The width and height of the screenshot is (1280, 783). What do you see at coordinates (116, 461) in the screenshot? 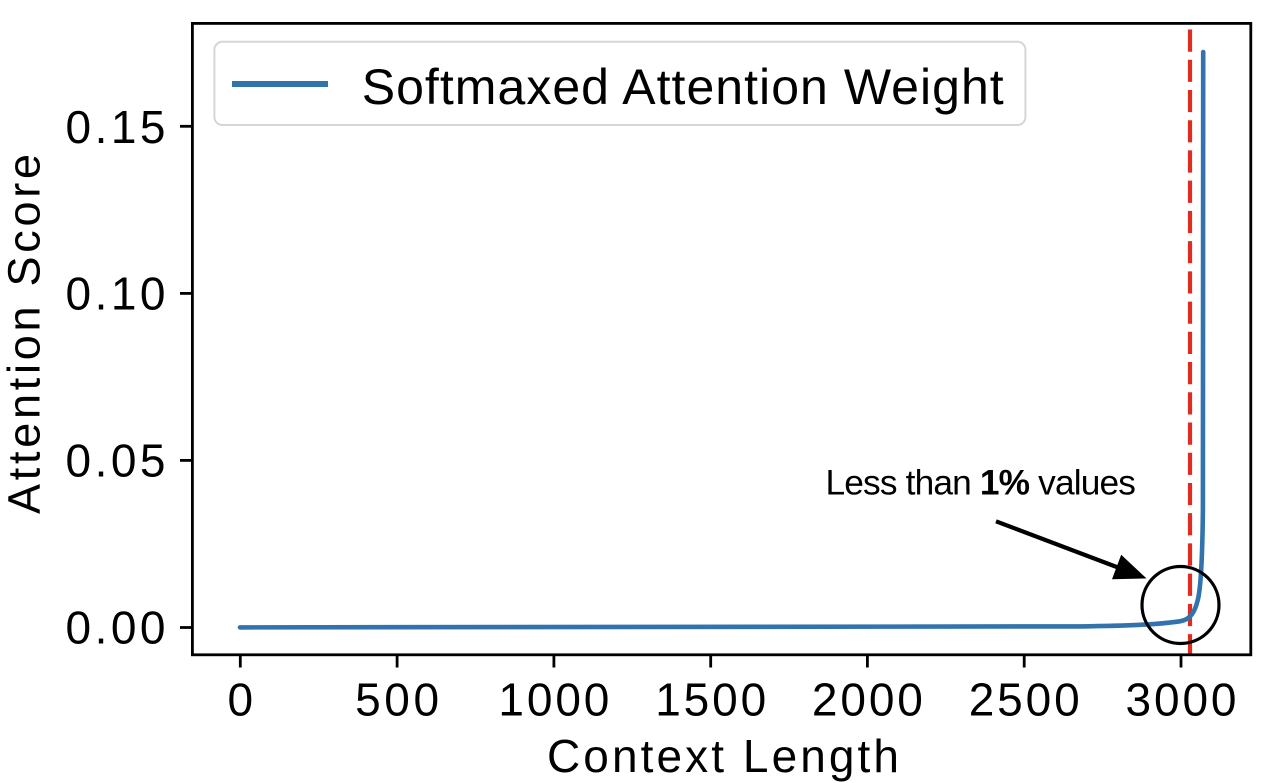
I see `svg-text: 0.05` at bounding box center [116, 461].